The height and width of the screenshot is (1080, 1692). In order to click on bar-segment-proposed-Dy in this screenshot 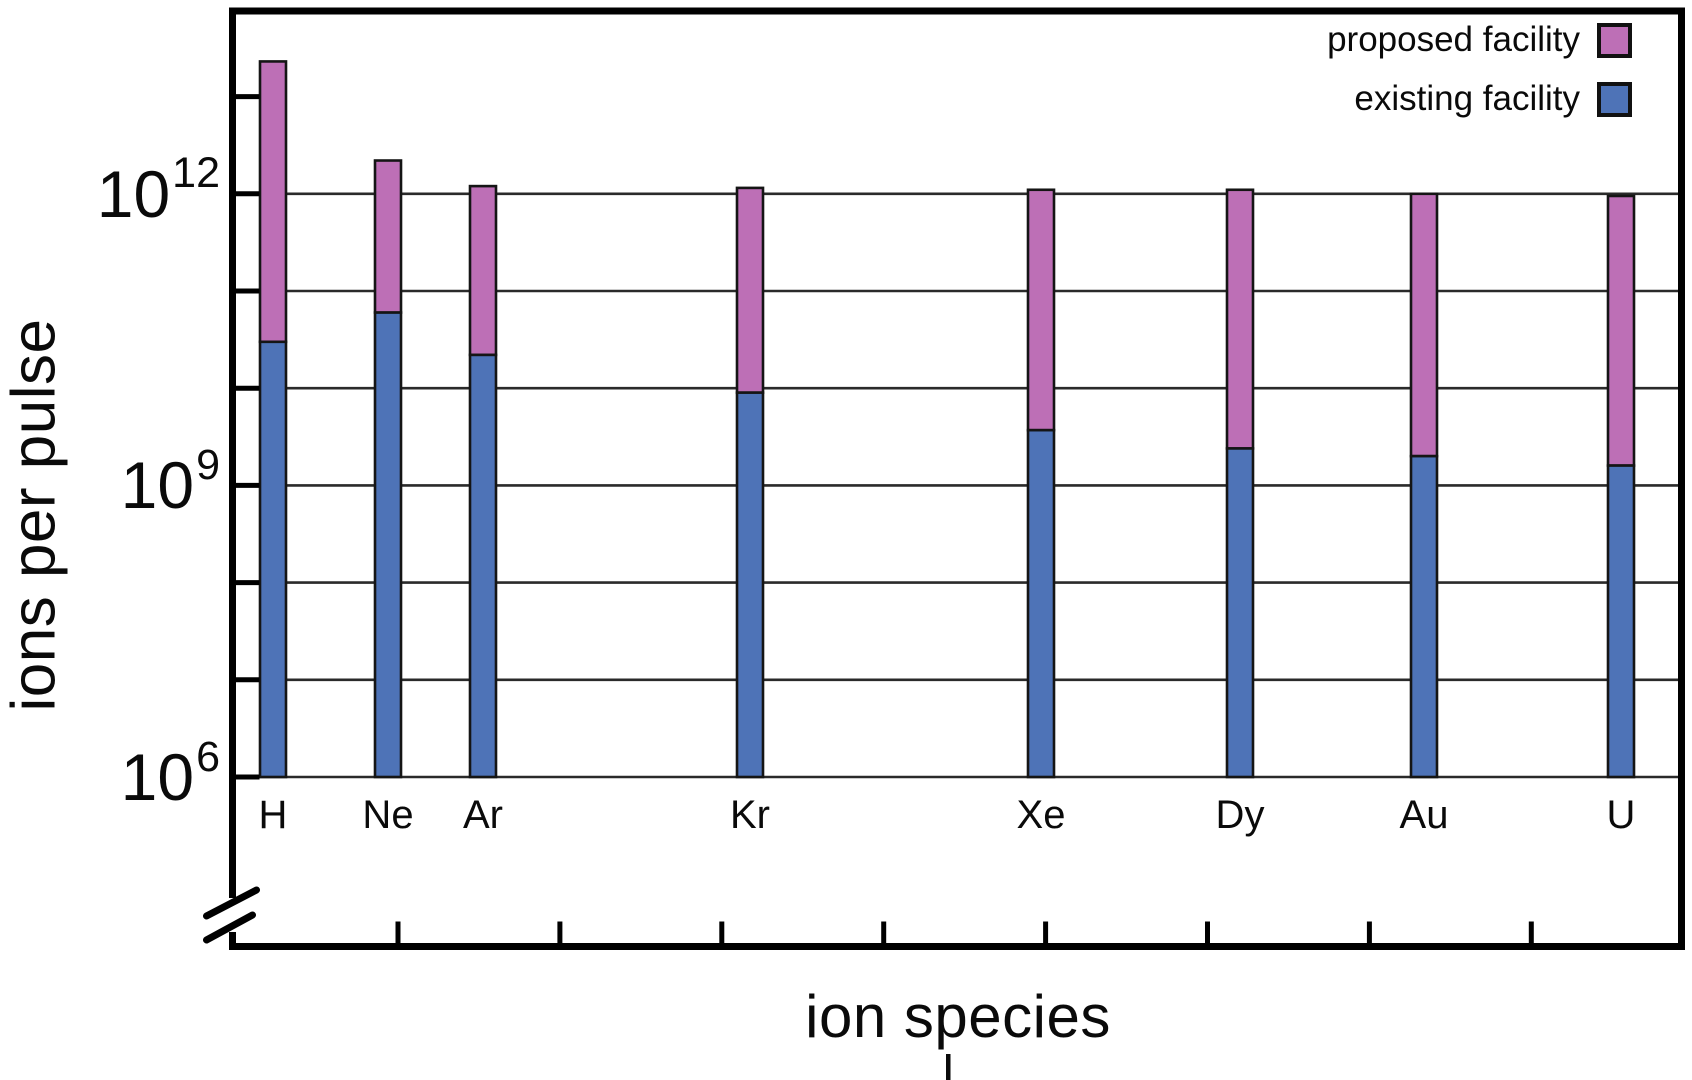, I will do `click(1240, 319)`.